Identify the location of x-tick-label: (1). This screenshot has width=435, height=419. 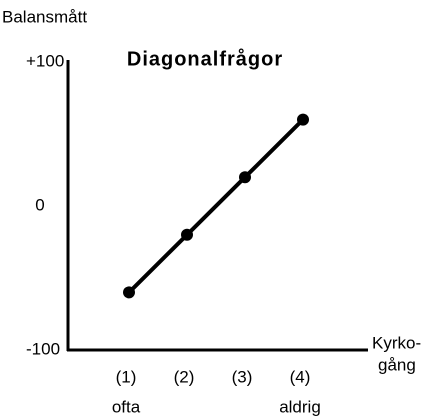
(126, 376).